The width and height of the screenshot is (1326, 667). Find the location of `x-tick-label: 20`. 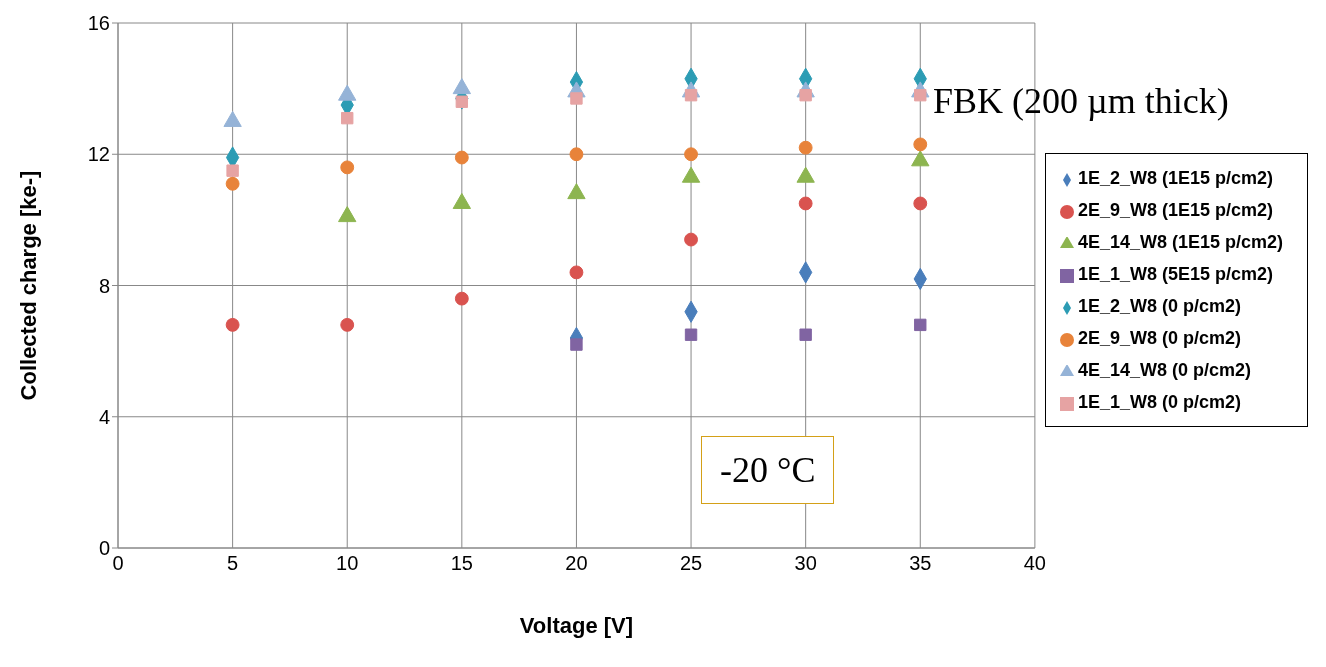

x-tick-label: 20 is located at coordinates (576, 563).